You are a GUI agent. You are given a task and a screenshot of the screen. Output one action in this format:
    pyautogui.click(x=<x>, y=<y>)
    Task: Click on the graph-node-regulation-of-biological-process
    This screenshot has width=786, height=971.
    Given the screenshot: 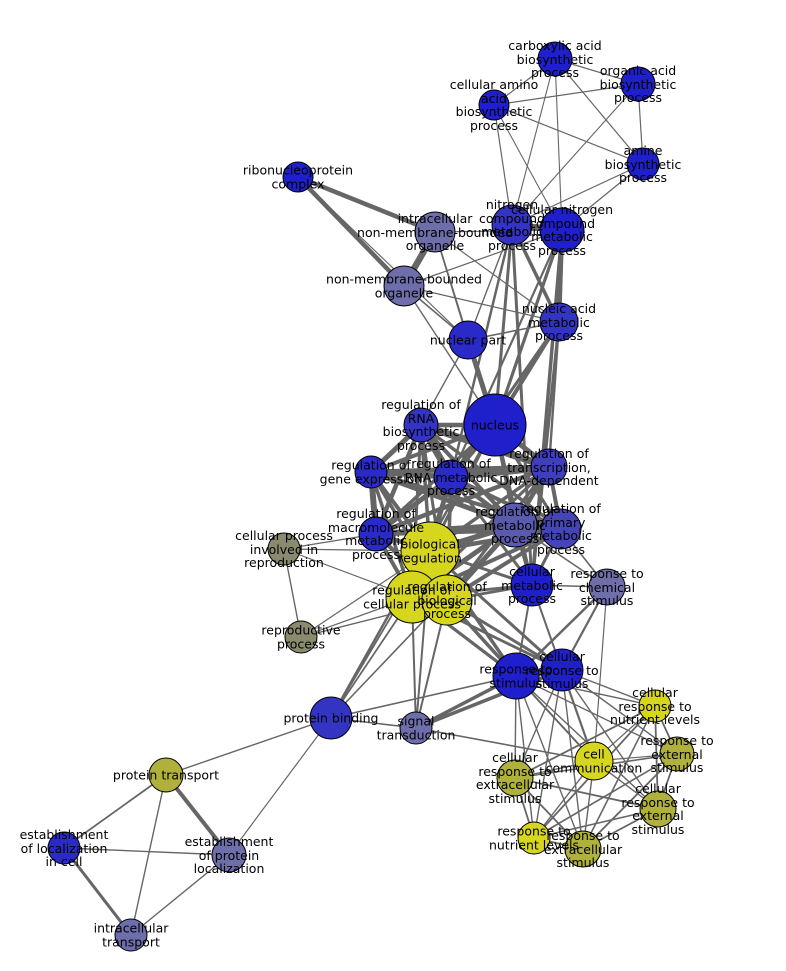 What is the action you would take?
    pyautogui.click(x=447, y=600)
    